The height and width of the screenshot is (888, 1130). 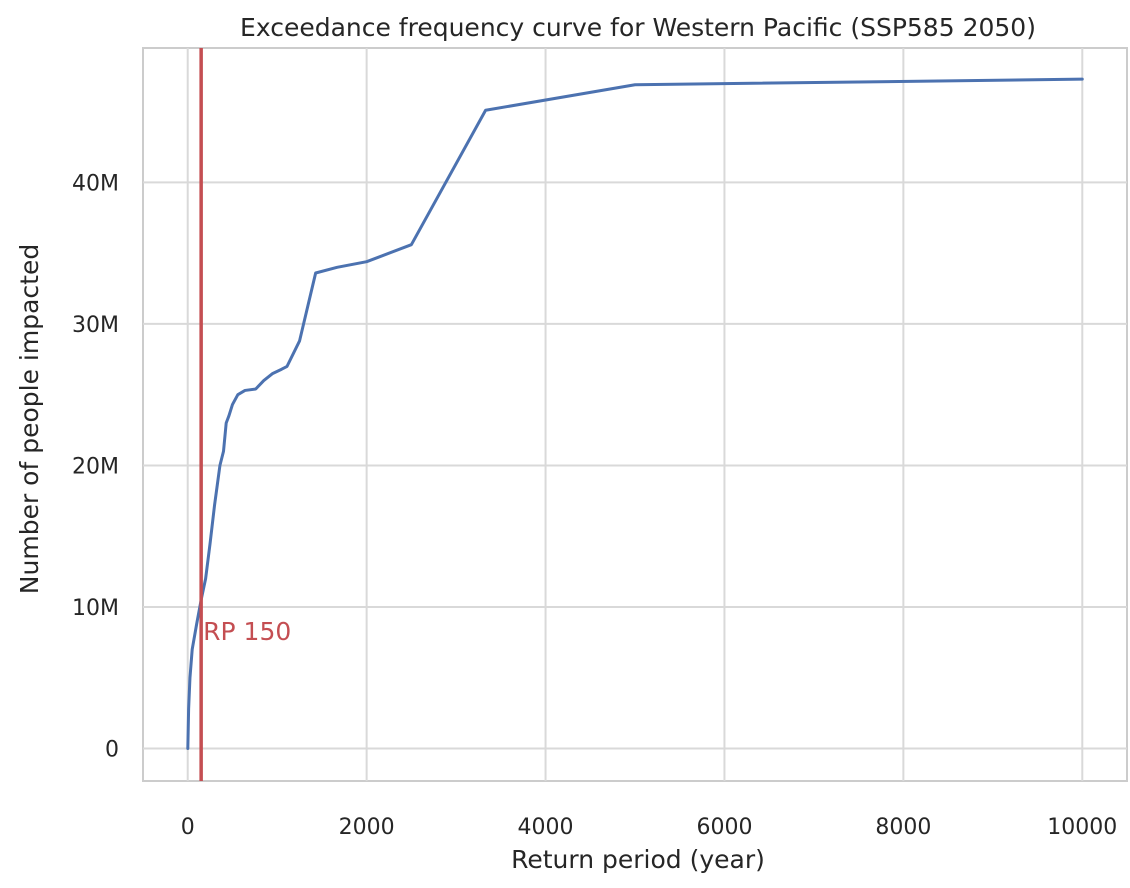 What do you see at coordinates (95, 608) in the screenshot?
I see `y-tick-label: 10M` at bounding box center [95, 608].